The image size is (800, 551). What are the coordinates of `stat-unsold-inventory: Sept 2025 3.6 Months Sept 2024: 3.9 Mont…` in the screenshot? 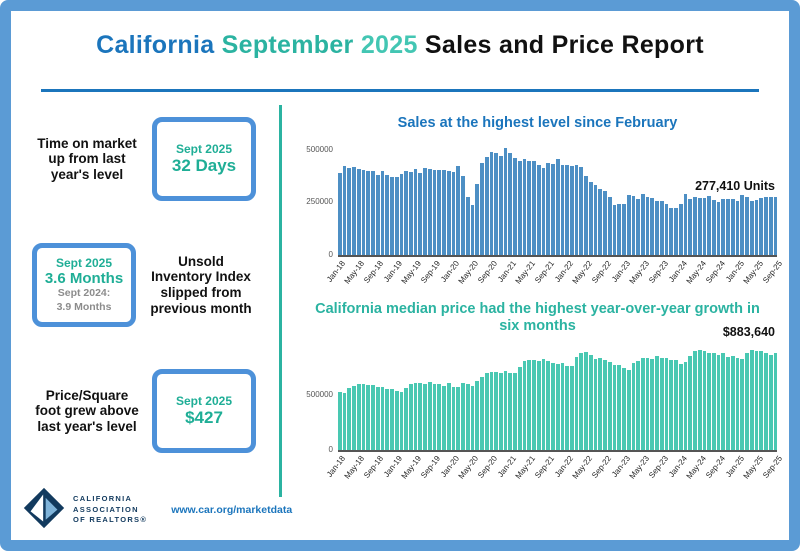 It's located at (144, 285).